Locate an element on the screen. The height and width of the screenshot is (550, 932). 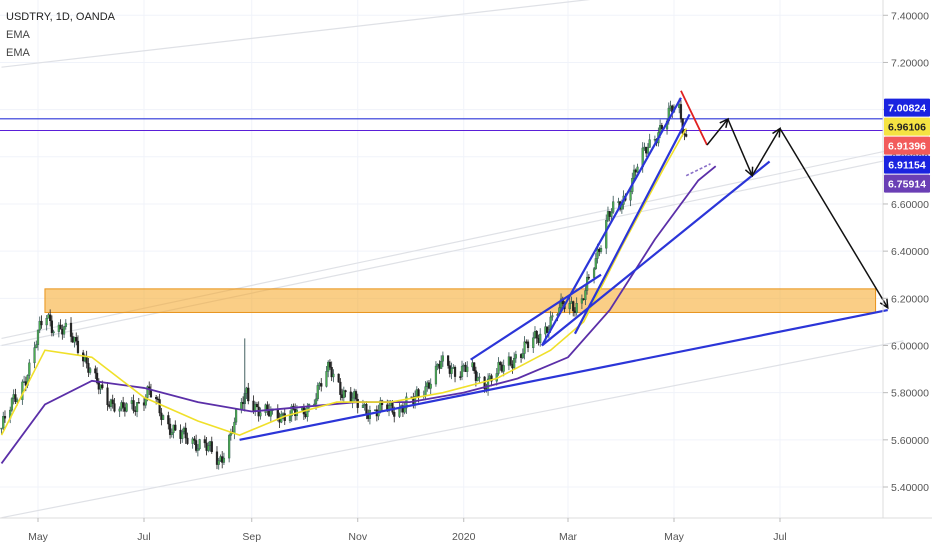
price-tag-label: 6.96106 is located at coordinates (907, 128).